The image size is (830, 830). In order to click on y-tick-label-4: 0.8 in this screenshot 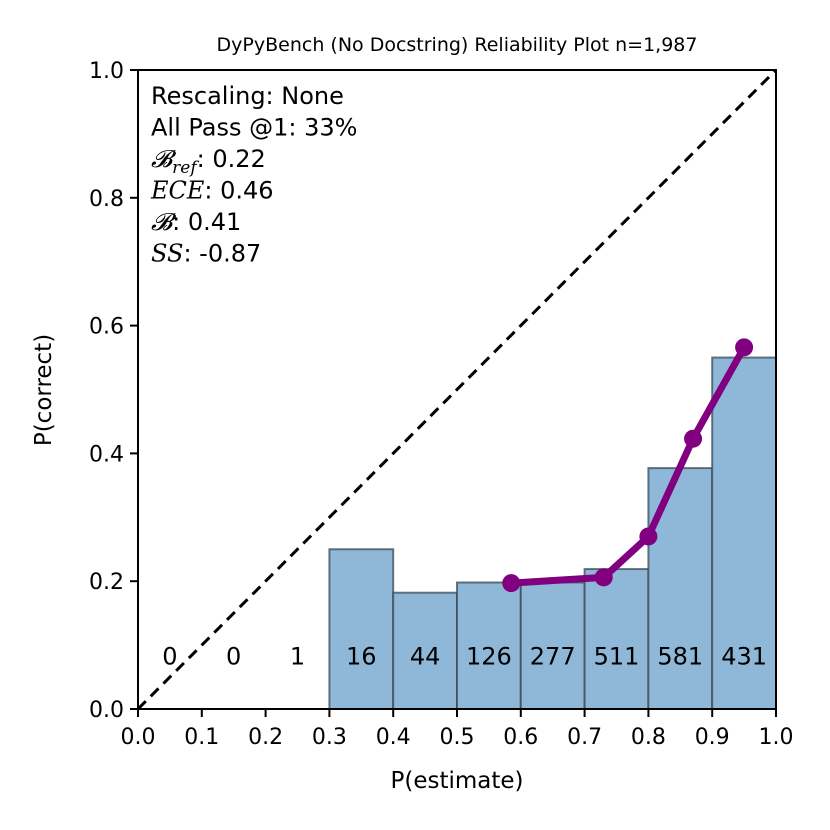, I will do `click(106, 199)`.